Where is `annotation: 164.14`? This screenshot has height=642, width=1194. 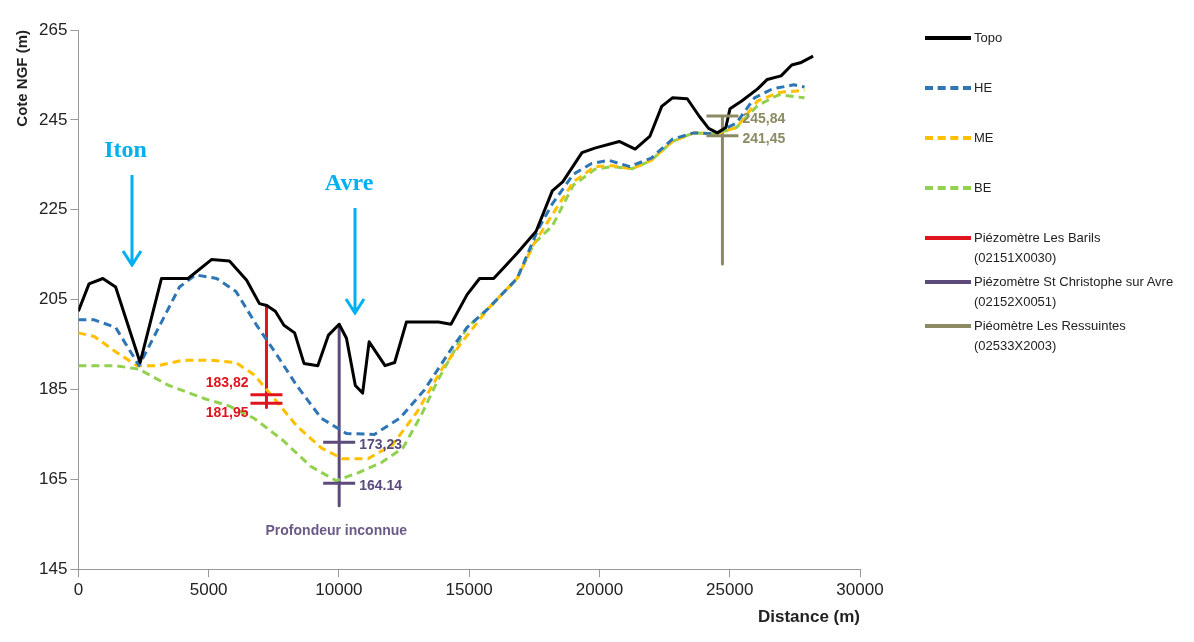
annotation: 164.14 is located at coordinates (381, 485).